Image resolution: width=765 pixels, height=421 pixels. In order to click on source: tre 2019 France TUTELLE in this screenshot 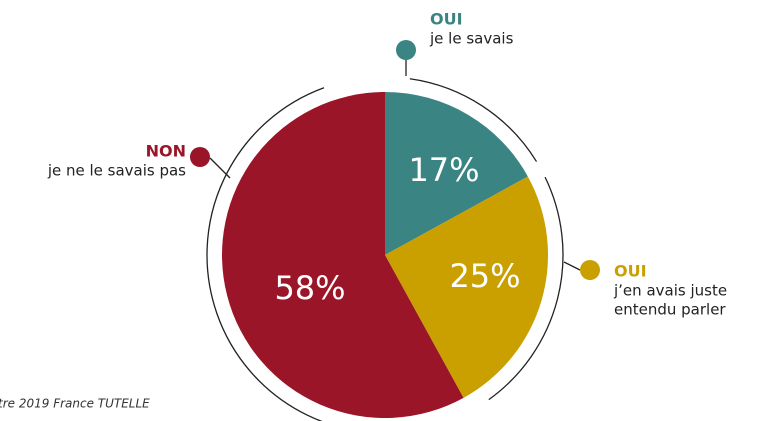, I will do `click(75, 404)`.